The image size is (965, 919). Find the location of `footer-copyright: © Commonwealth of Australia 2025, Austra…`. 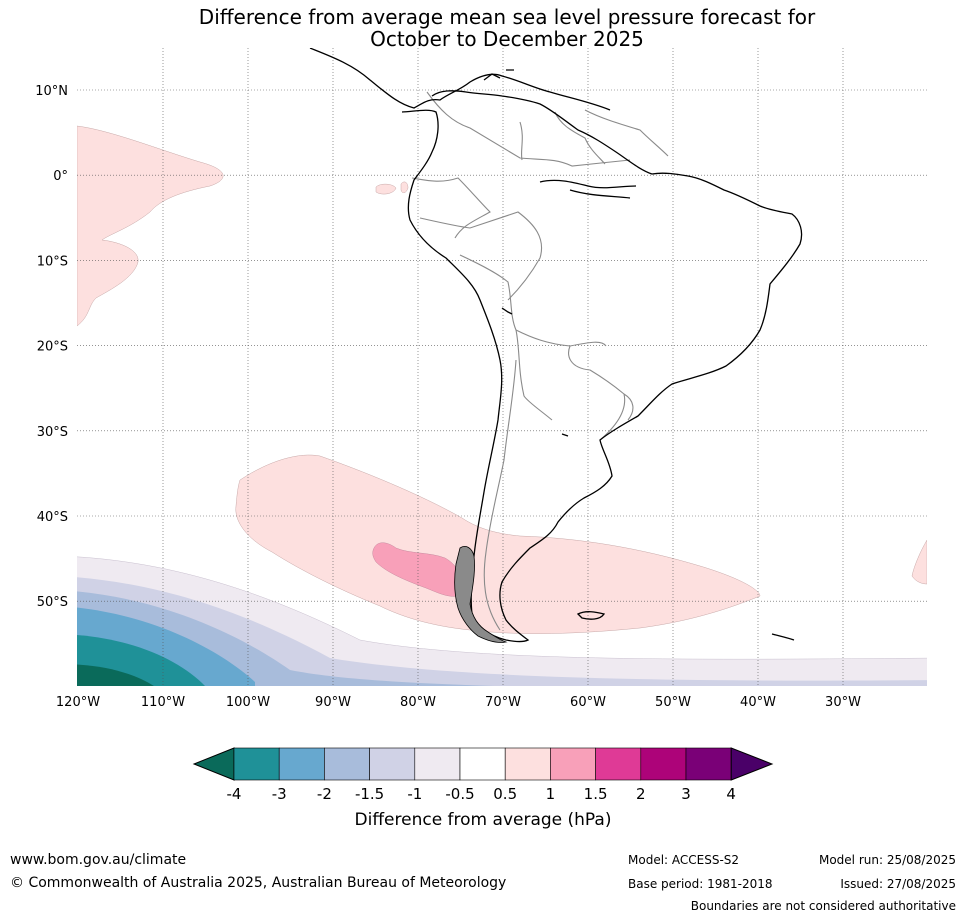

footer-copyright: © Commonwealth of Australia 2025, Austra… is located at coordinates (258, 883).